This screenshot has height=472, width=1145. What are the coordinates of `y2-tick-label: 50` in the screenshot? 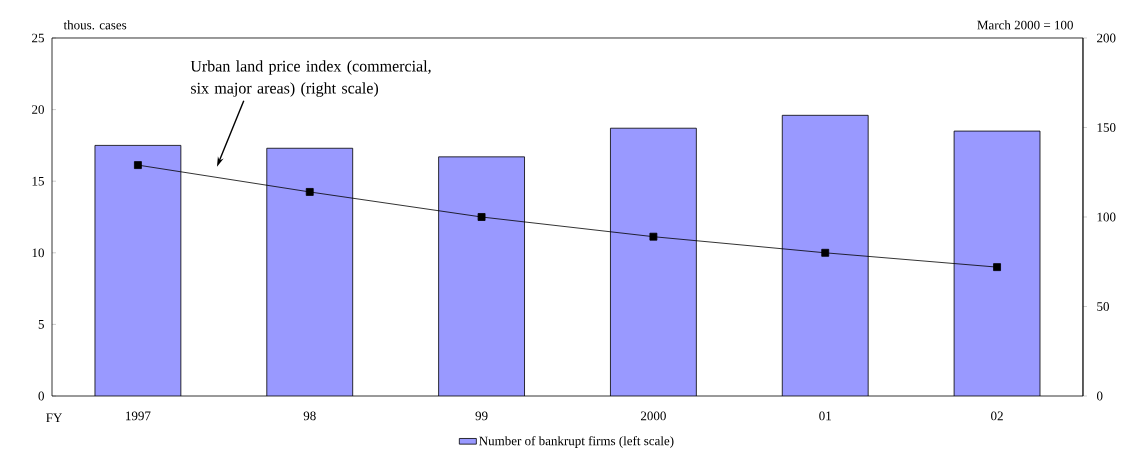 It's located at (1103, 306).